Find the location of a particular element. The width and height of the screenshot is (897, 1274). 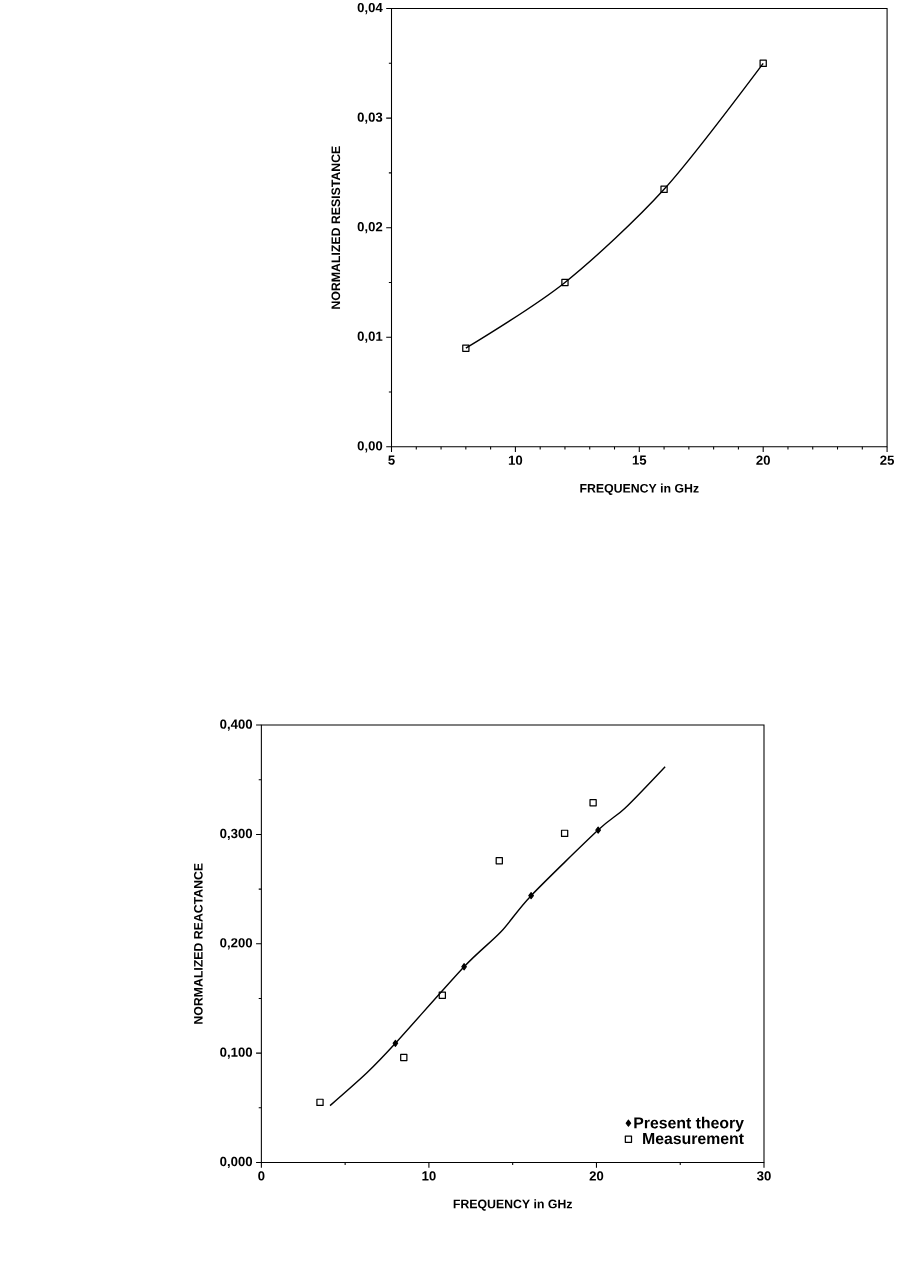

y-tick-label: 0,400 is located at coordinates (236, 725).